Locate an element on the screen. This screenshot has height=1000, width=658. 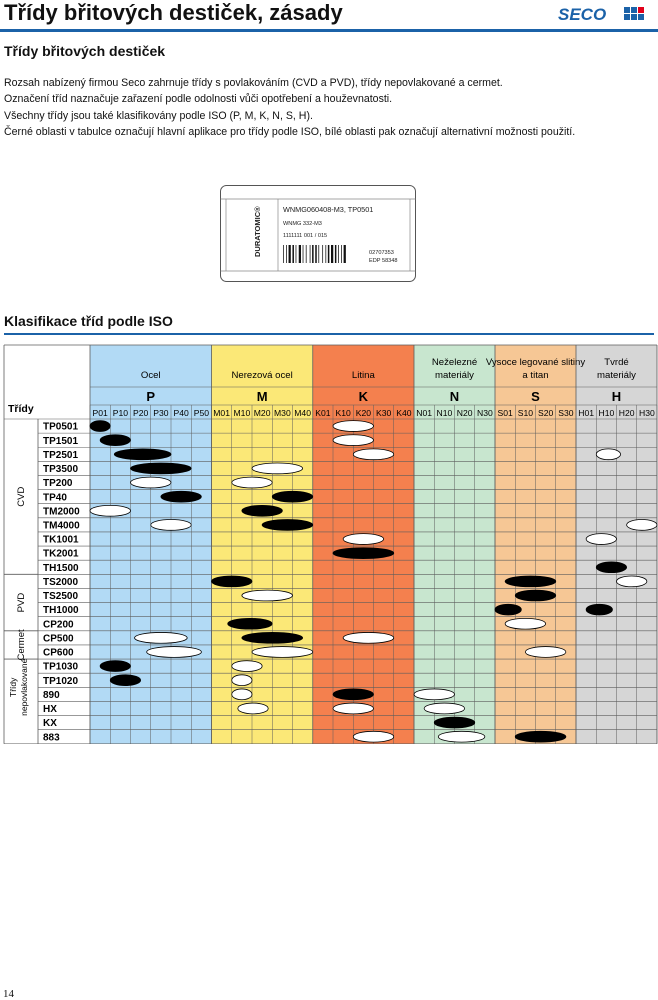
barcode is located at coordinates (314, 254).